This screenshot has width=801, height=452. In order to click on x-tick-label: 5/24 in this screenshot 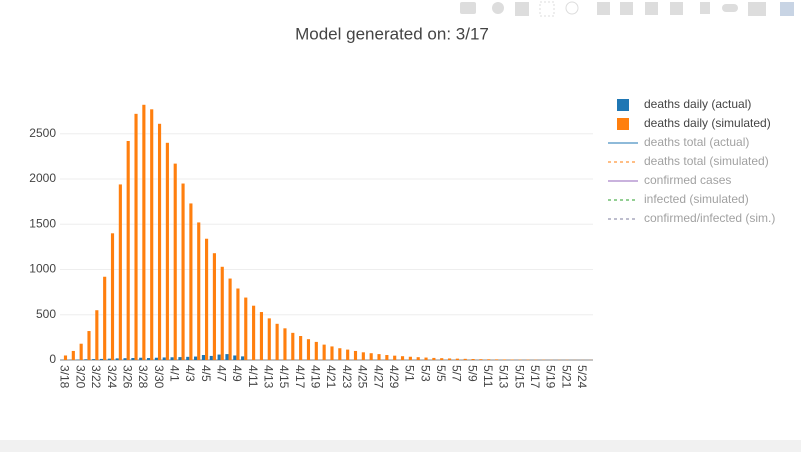, I will do `click(582, 377)`.